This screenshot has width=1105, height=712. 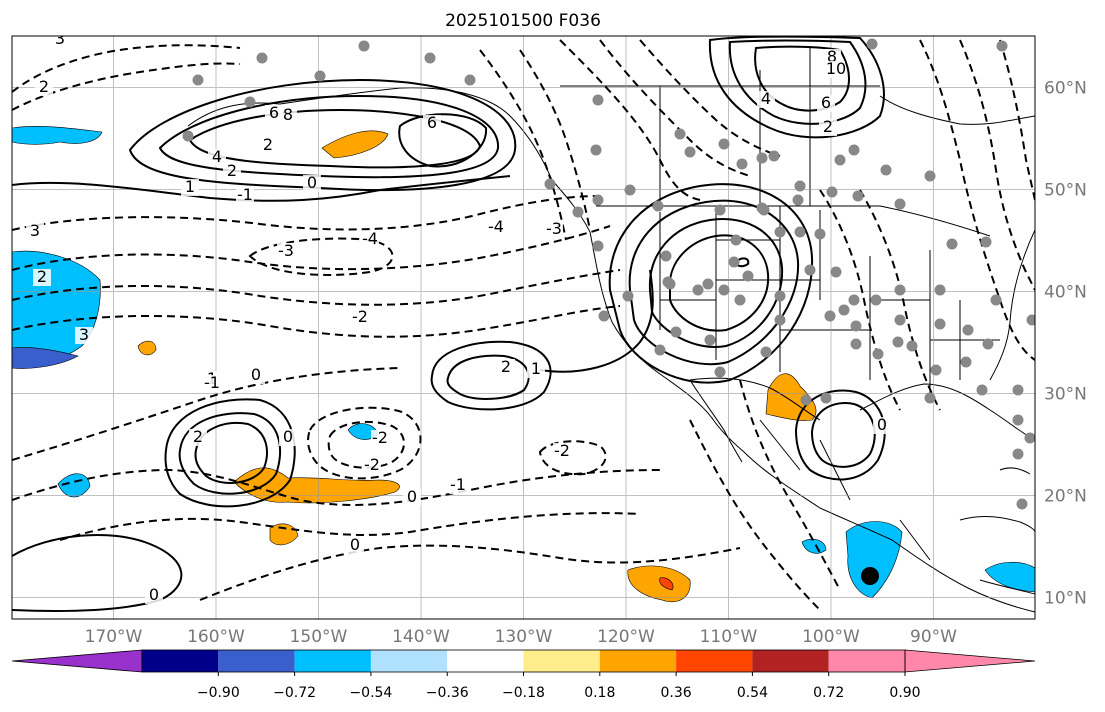 I want to click on pos-anomaly-subtropics-lobe, so click(x=284, y=534).